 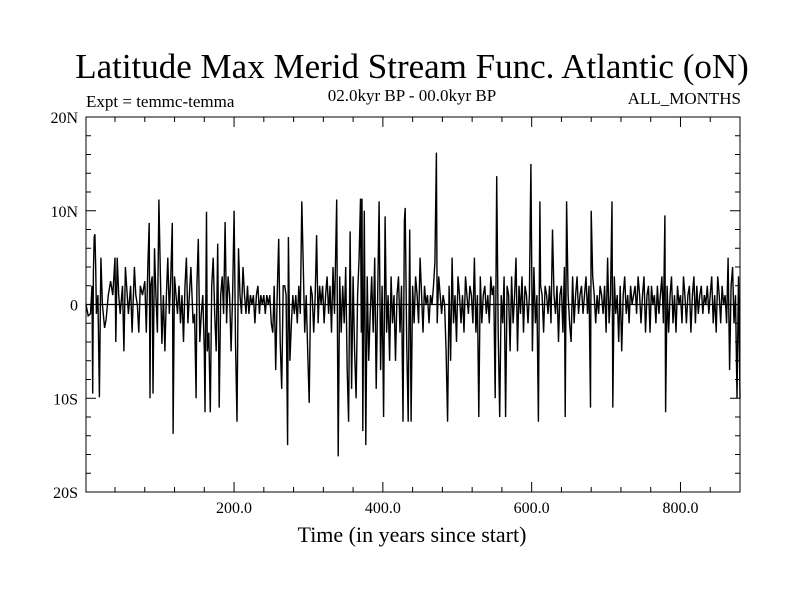 I want to click on x-tick-label: 600.0, so click(x=532, y=508).